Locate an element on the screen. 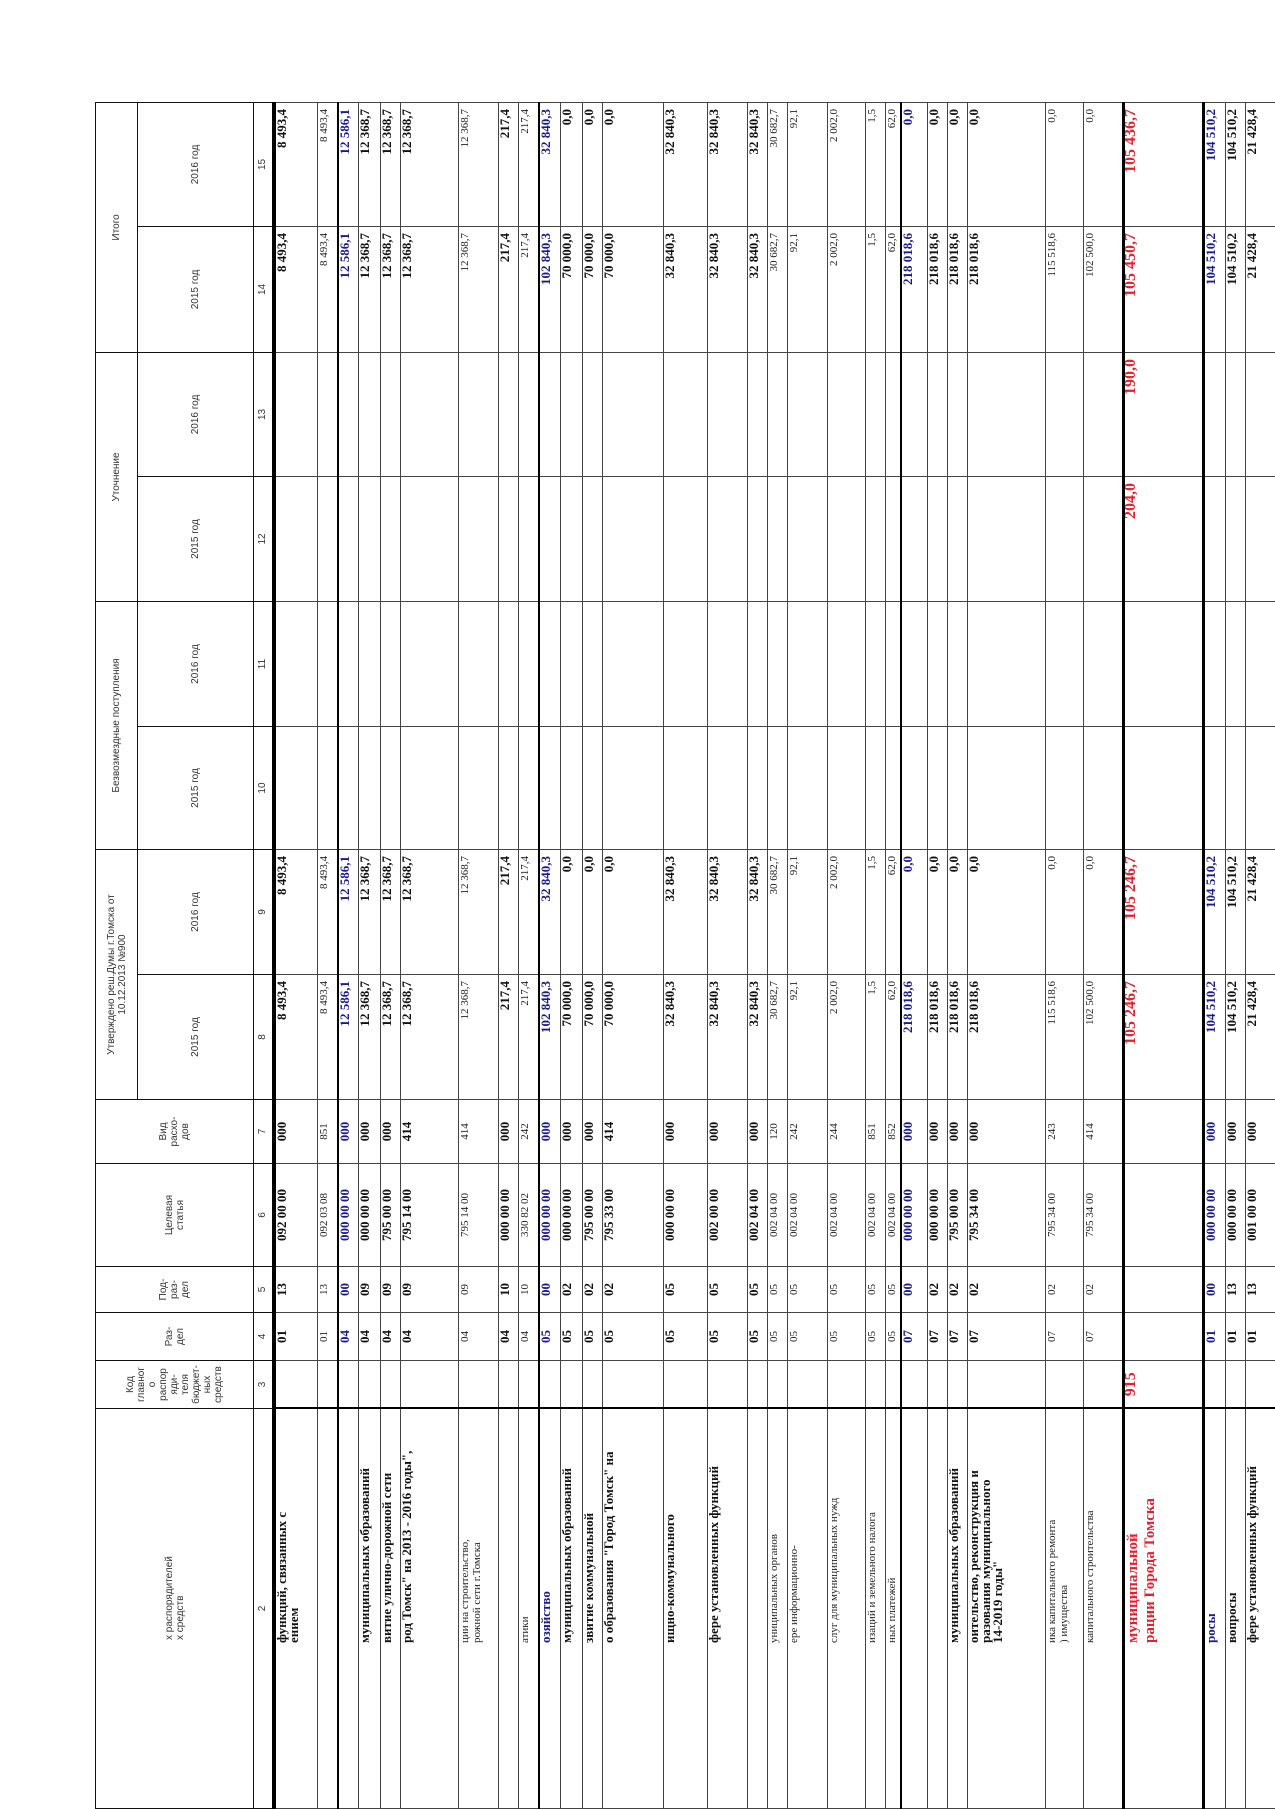 The height and width of the screenshot is (1809, 1275). cell-target-article: 002 04 00 is located at coordinates (876, 1215).